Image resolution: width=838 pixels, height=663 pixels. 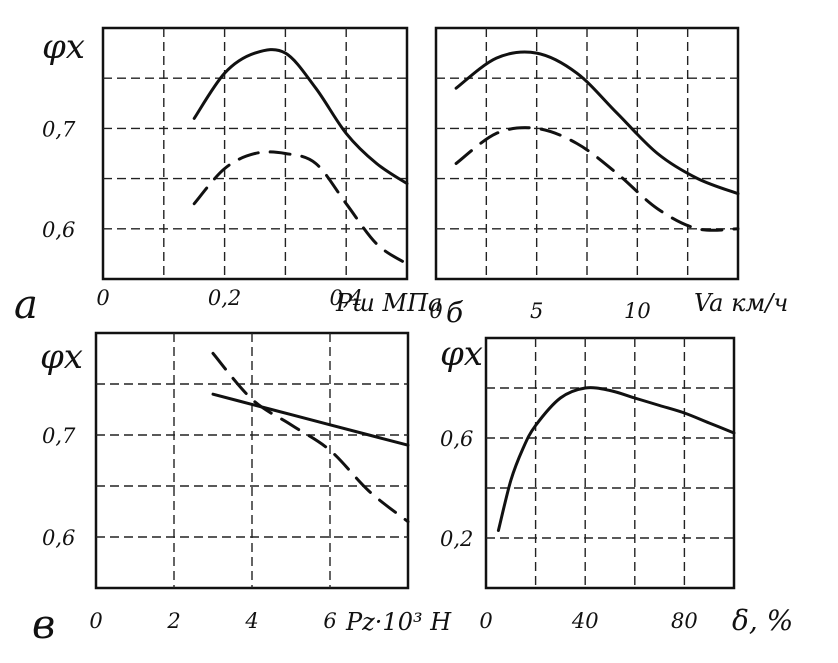 What do you see at coordinates (455, 312) in the screenshot?
I see `panel-b-letter: б` at bounding box center [455, 312].